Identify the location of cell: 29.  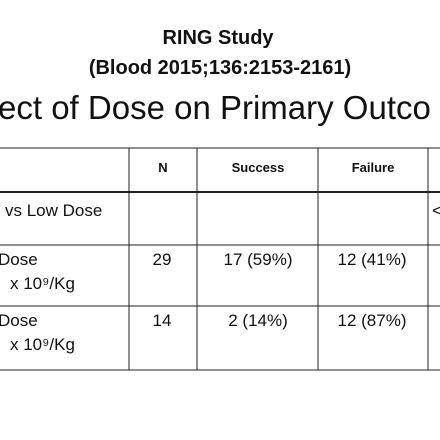
(162, 259).